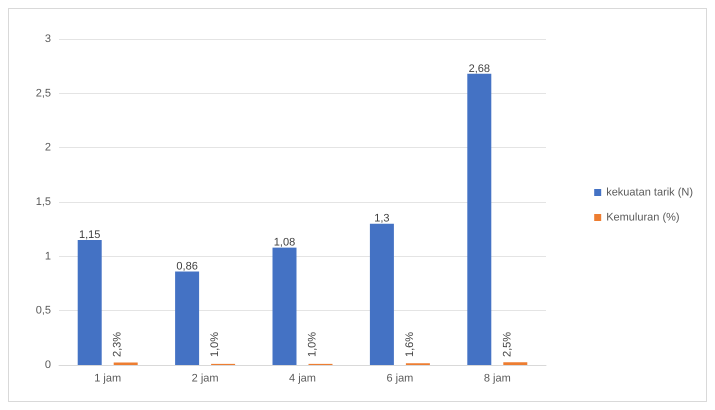  Describe the element at coordinates (118, 344) in the screenshot. I see `data-label: 2,3%` at that location.